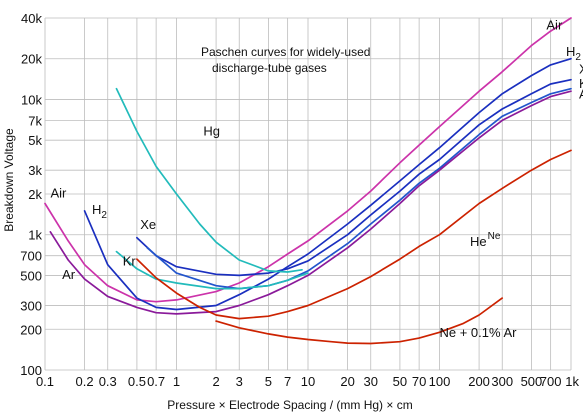 The image size is (583, 413). What do you see at coordinates (502, 381) in the screenshot?
I see `x-tick-label: 300` at bounding box center [502, 381].